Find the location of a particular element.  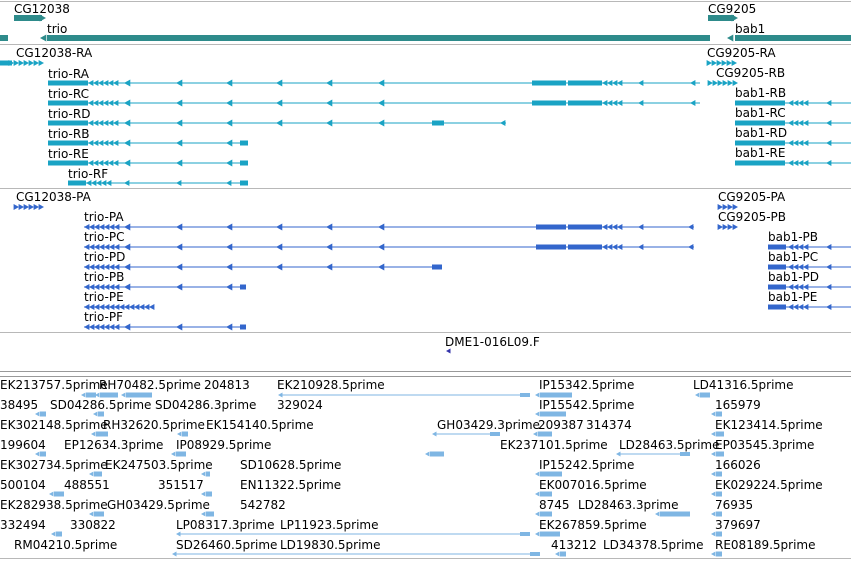

transcript-label-bab1-re: bab1-RE is located at coordinates (760, 153).